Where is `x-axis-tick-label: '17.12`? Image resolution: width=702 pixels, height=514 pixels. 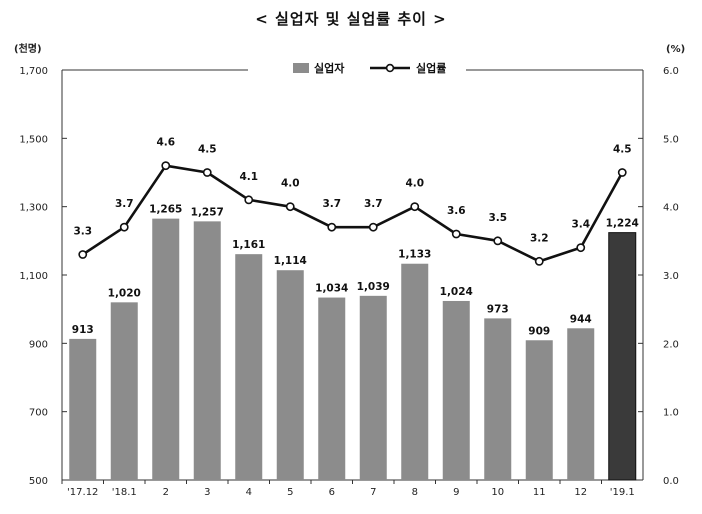 x-axis-tick-label: '17.12 is located at coordinates (82, 492).